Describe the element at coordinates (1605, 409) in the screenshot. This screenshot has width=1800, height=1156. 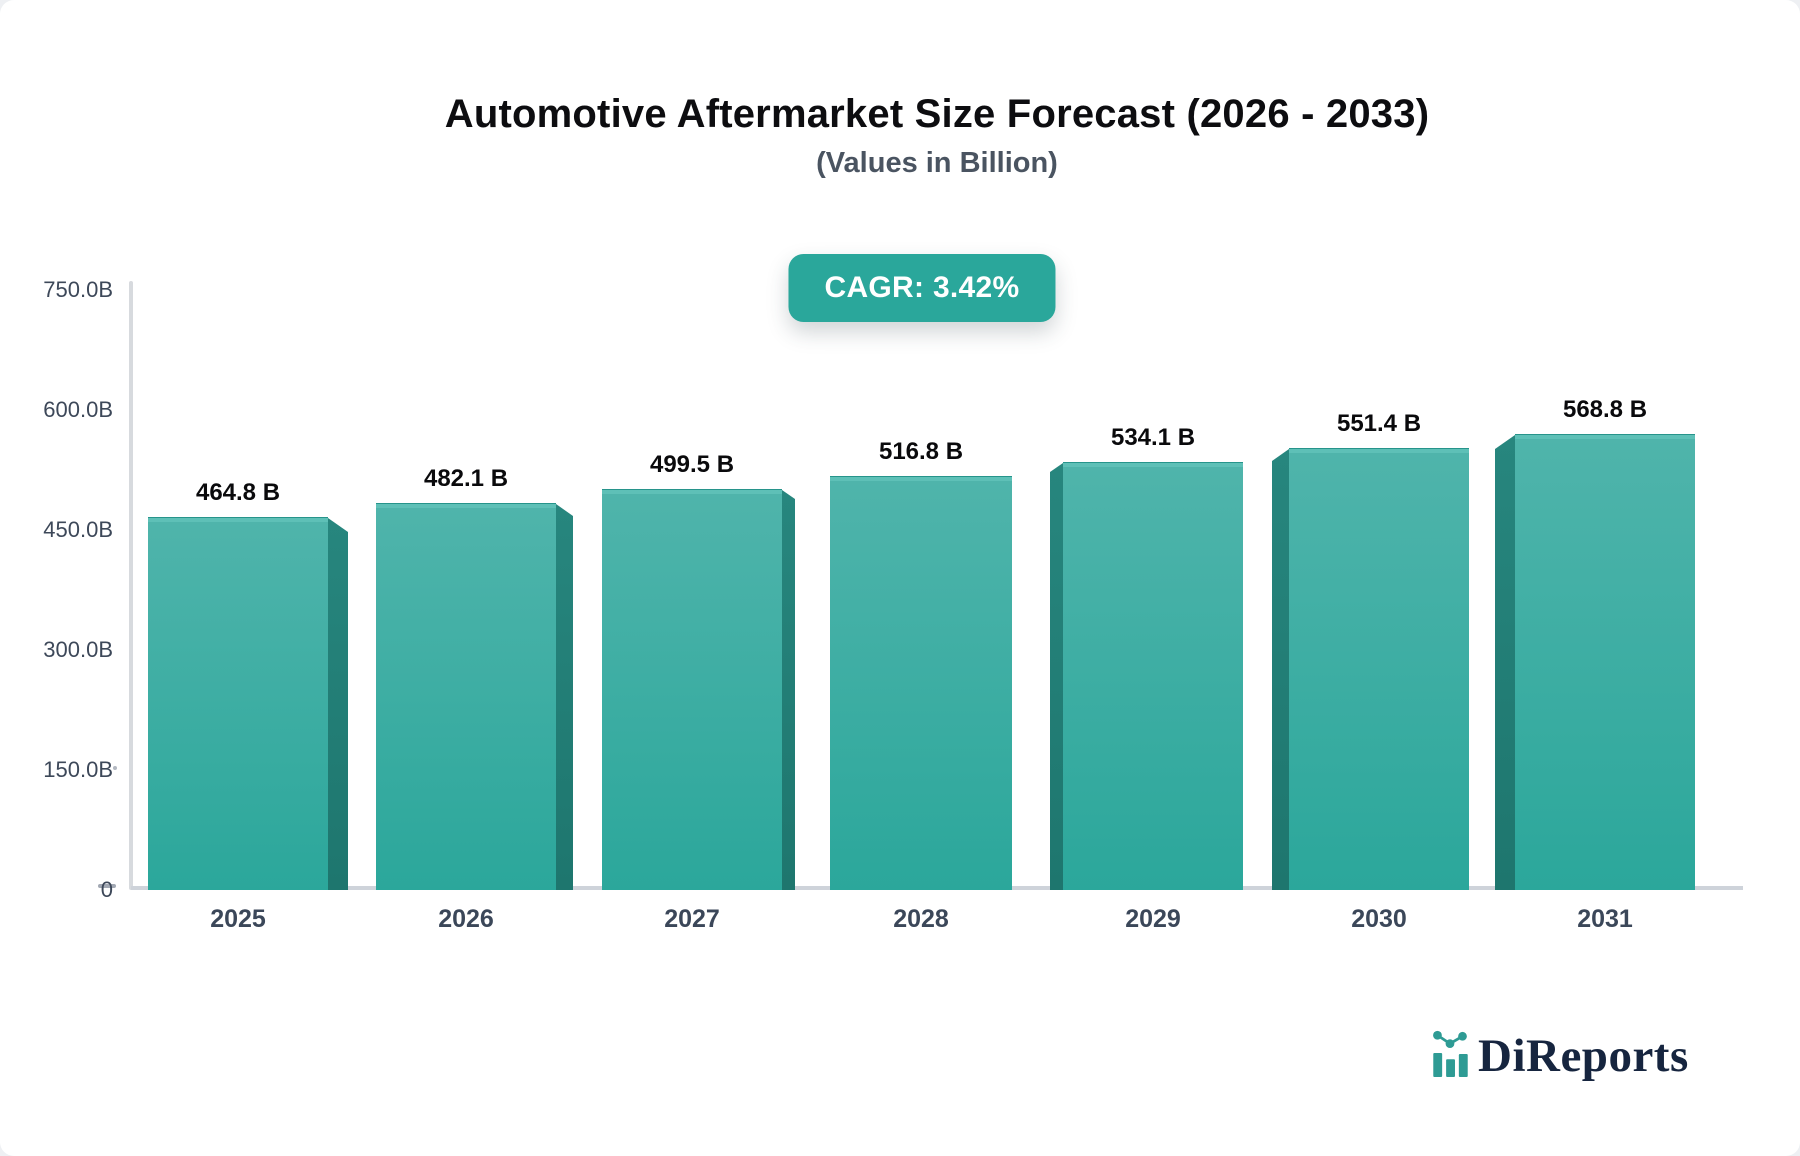
I see `bar-value-label: 568.8 B` at that location.